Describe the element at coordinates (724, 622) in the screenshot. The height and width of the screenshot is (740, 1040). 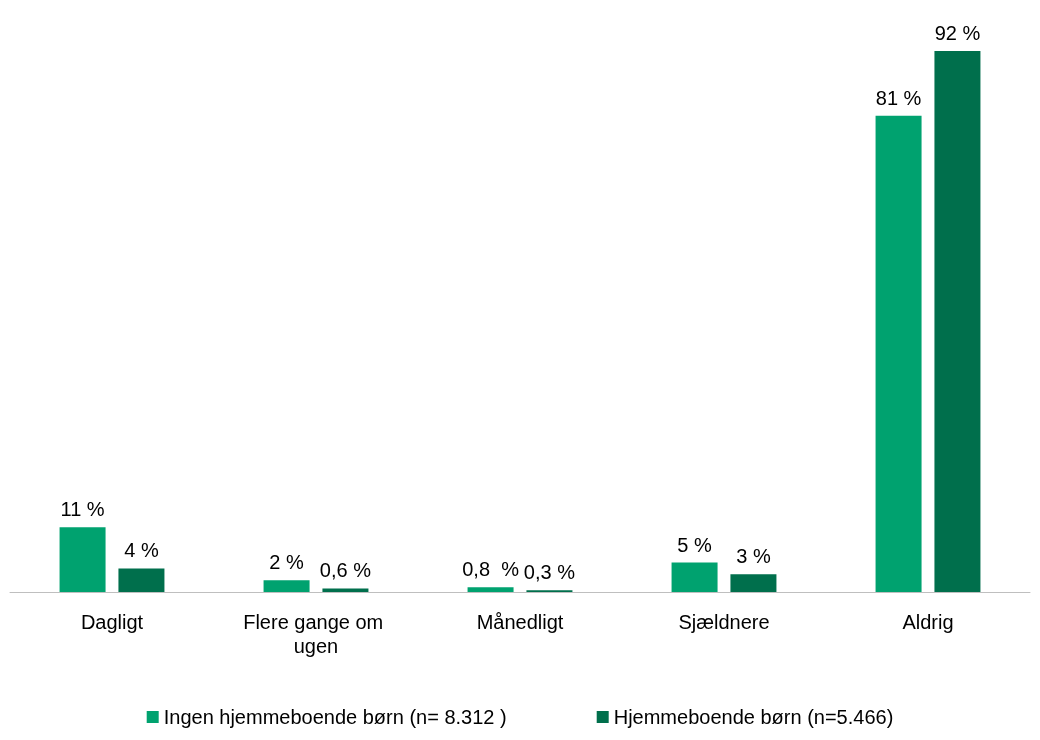
I see `x-tick-label: Sjældnere` at that location.